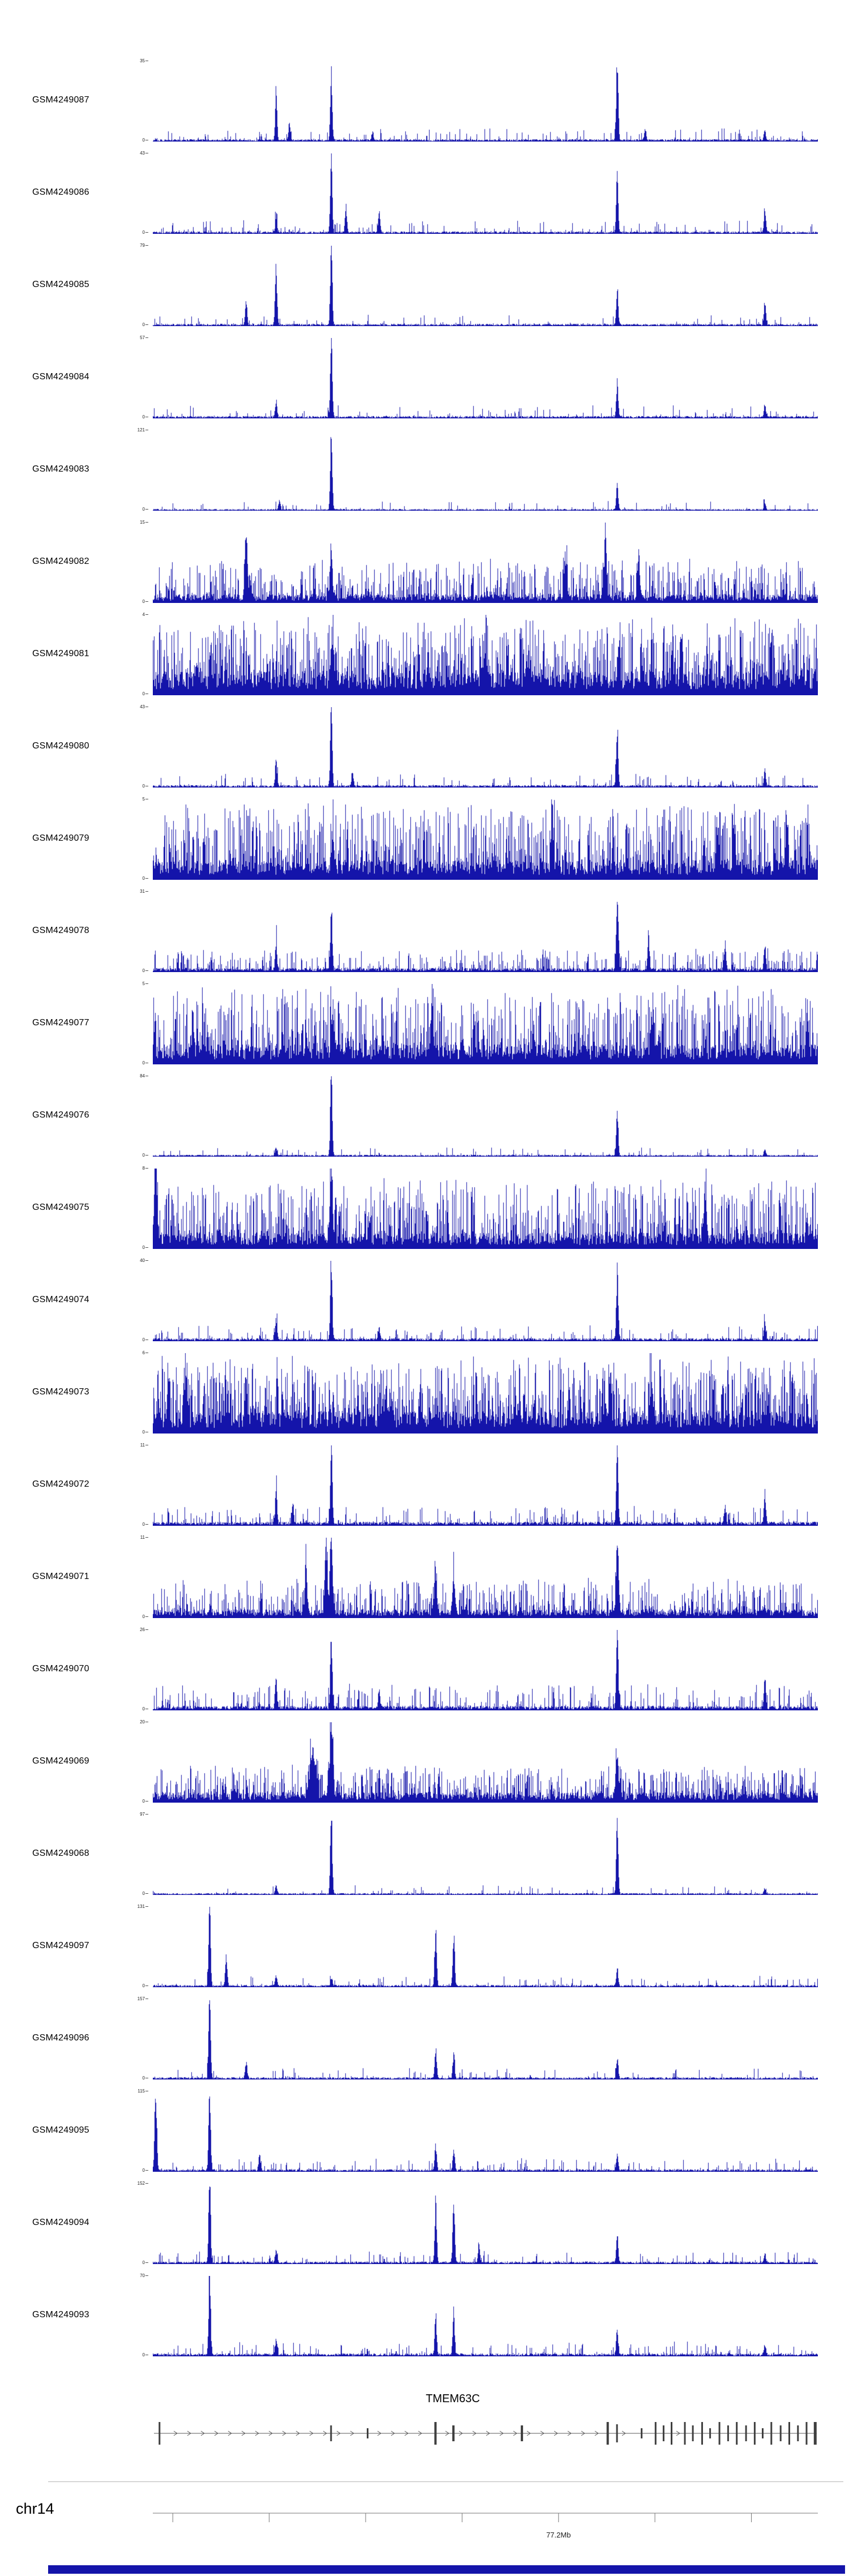  What do you see at coordinates (126, 1445) in the screenshot?
I see `track-ymax-label: 11` at bounding box center [126, 1445].